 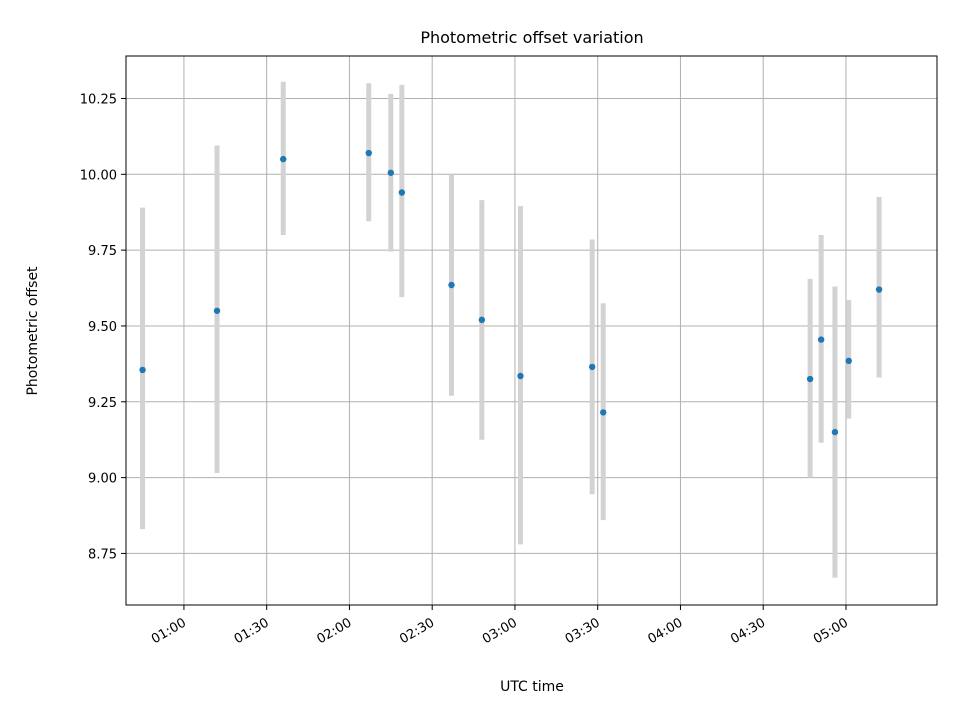 I want to click on y-tick-label: 9.75, so click(x=102, y=251).